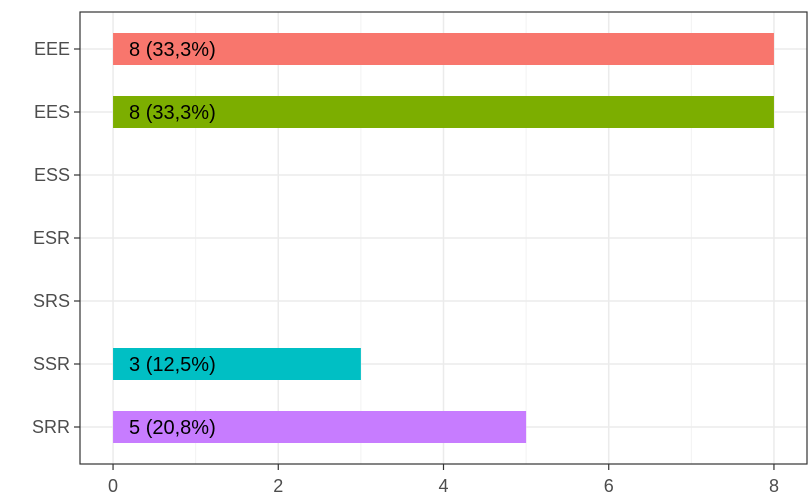 The height and width of the screenshot is (499, 809). What do you see at coordinates (278, 486) in the screenshot?
I see `x-tick-label: 2` at bounding box center [278, 486].